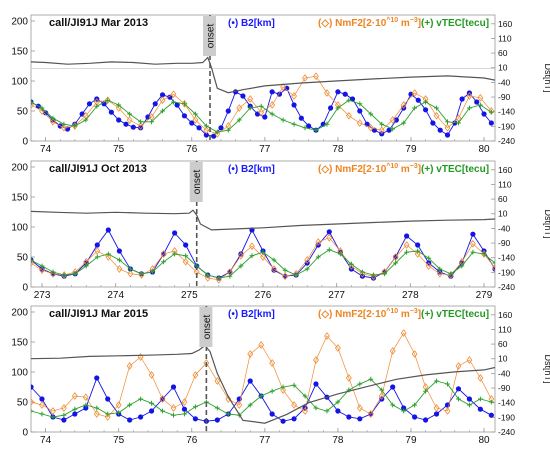 This screenshot has width=550, height=459. What do you see at coordinates (207, 327) in the screenshot?
I see `onset-label: onset` at bounding box center [207, 327].